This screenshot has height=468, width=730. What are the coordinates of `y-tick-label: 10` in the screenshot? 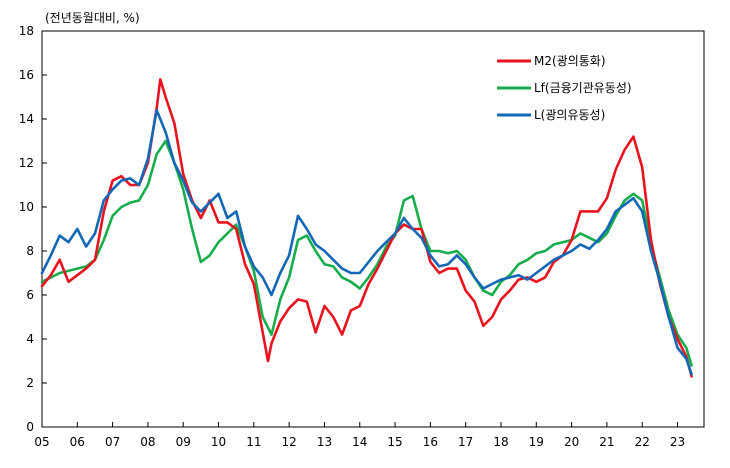 It's located at (26, 207).